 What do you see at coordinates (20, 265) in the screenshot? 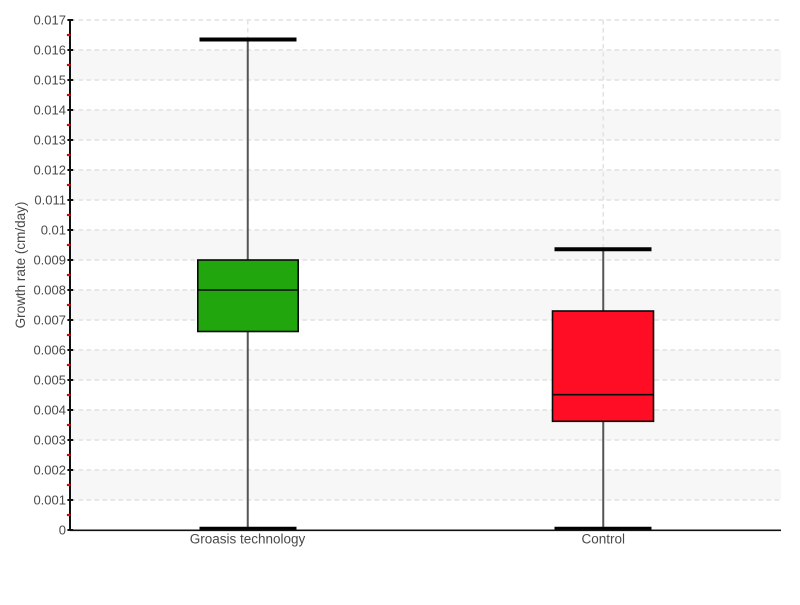
I see `svg-text: Growth rate (cm/day)` at bounding box center [20, 265].